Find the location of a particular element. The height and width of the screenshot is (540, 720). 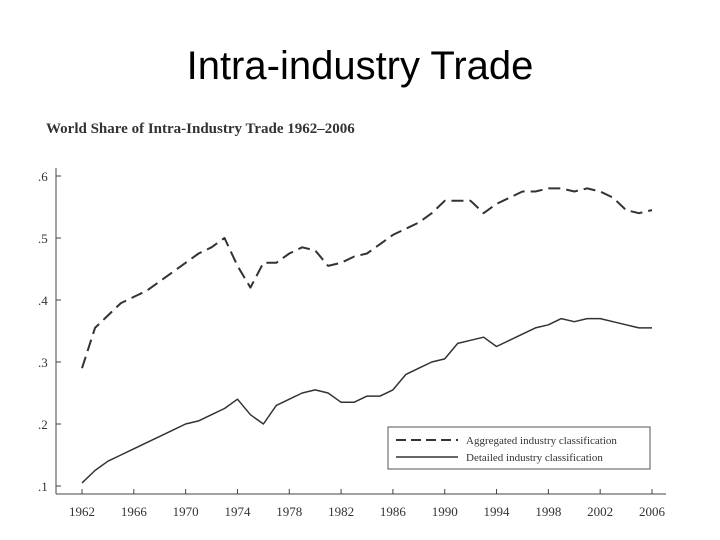

slide-title: Intra-industry Trade is located at coordinates (360, 66).